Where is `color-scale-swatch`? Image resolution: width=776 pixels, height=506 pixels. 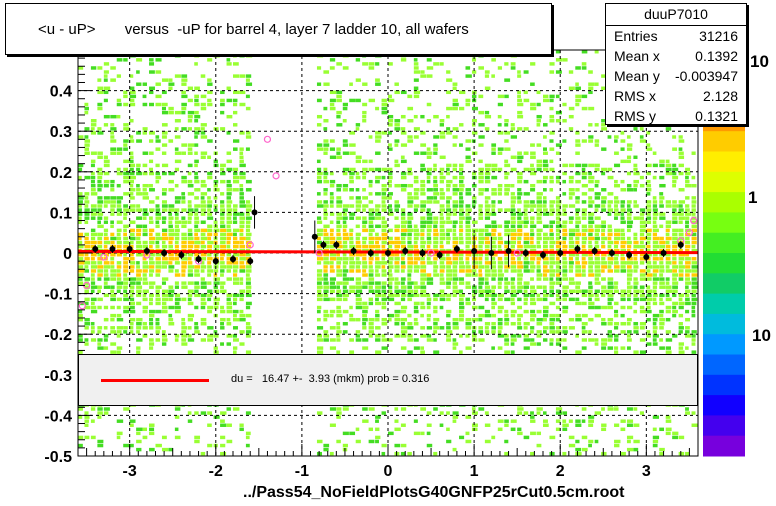 color-scale-swatch is located at coordinates (724, 446).